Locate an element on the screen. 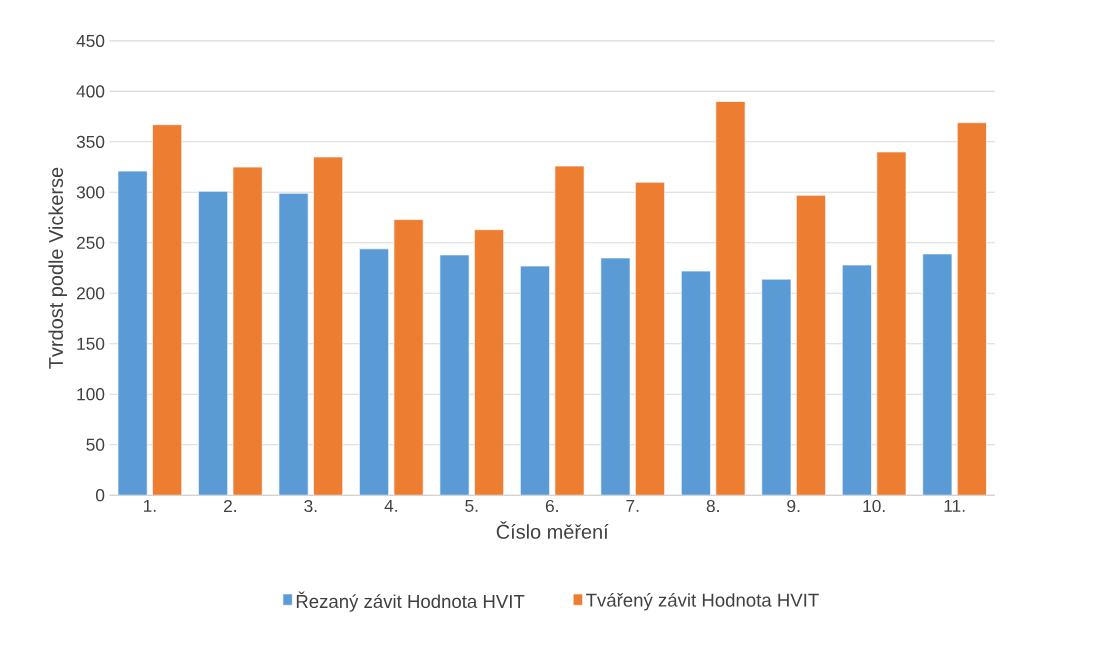  x-tick-label: 3. is located at coordinates (310, 506).